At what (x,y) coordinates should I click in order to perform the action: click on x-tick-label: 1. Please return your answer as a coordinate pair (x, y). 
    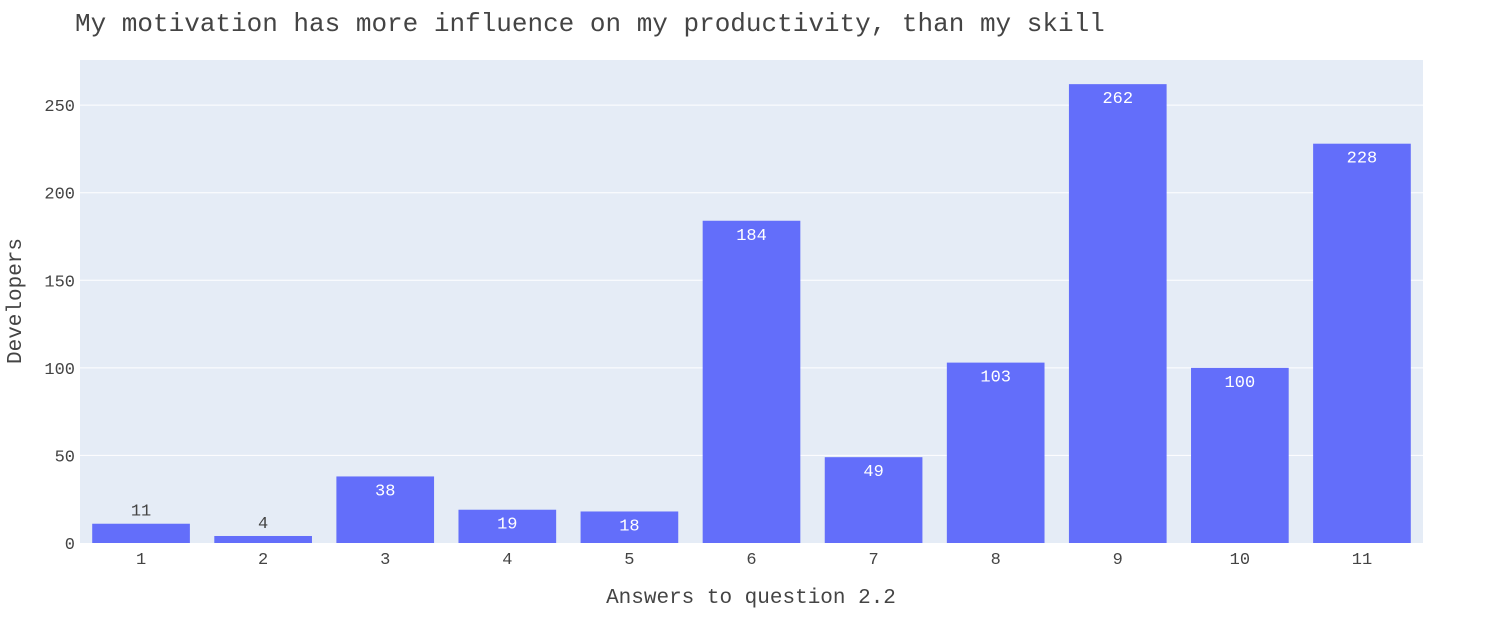
    Looking at the image, I should click on (141, 560).